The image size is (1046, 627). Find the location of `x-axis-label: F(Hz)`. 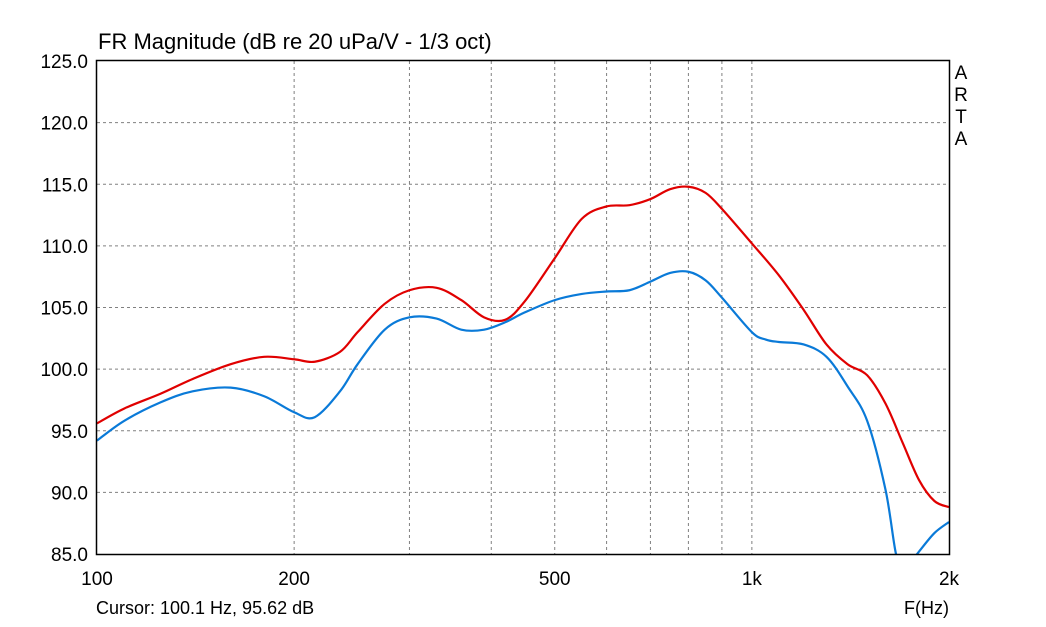

x-axis-label: F(Hz) is located at coordinates (926, 608).